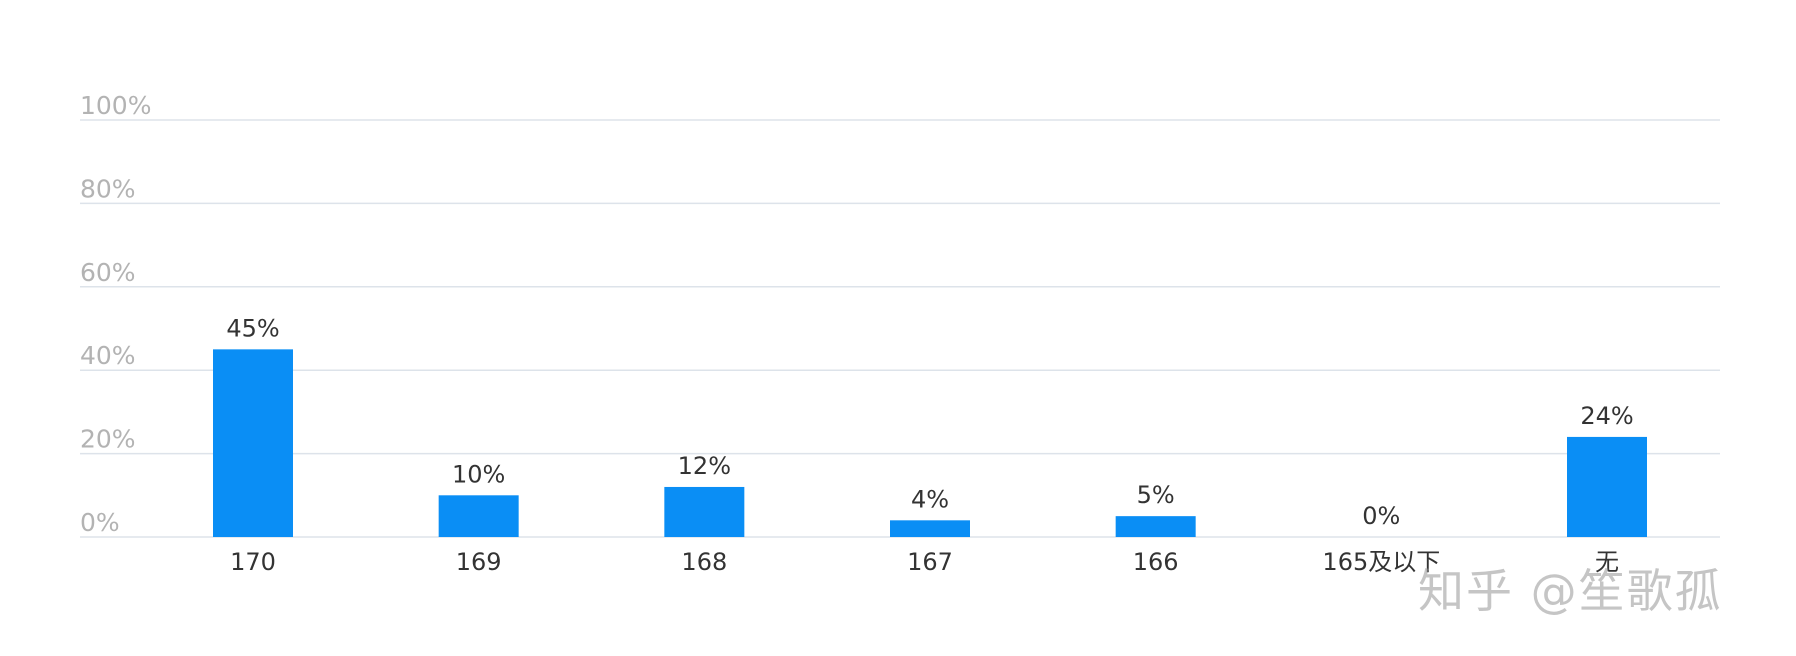  I want to click on x-tick-label-5: 165及以下, so click(1381, 562).